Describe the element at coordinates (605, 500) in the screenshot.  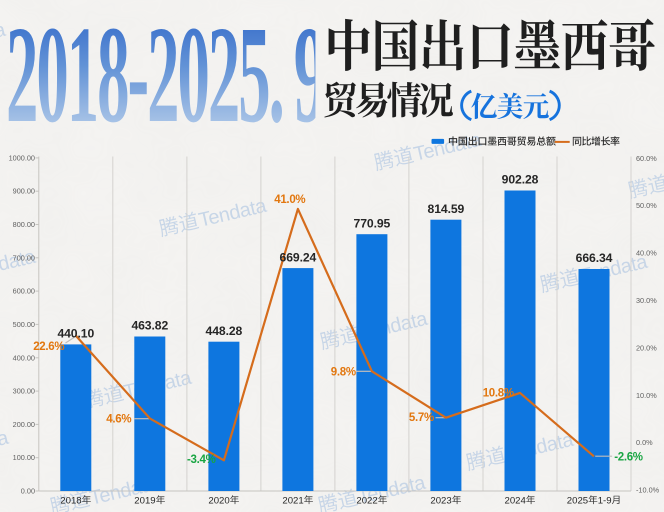
I see `svg-text: 1-9` at that location.